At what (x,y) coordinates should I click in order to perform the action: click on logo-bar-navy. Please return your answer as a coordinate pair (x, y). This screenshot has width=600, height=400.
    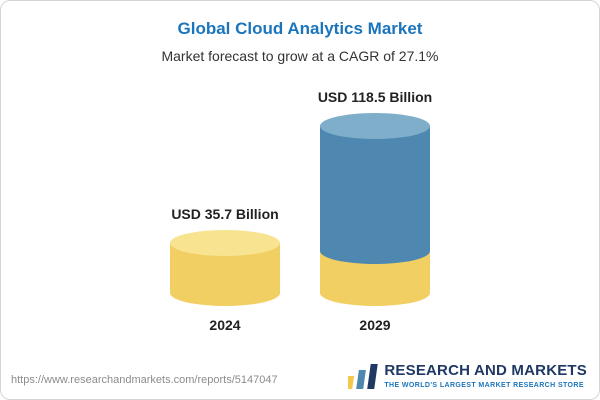
    Looking at the image, I should click on (373, 376).